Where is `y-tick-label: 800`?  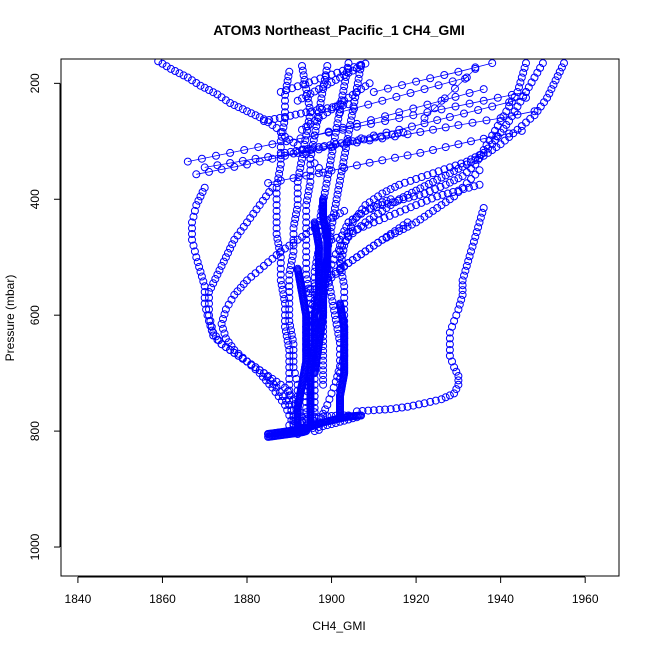
y-tick-label: 800 is located at coordinates (35, 431).